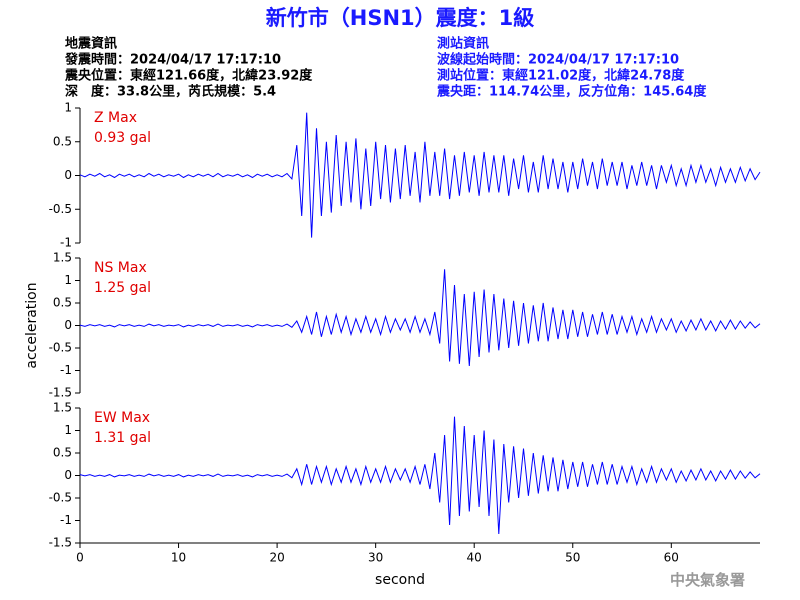 This screenshot has height=600, width=800. I want to click on chart-title: 新竹市（HSN1）震度：1級, so click(400, 18).